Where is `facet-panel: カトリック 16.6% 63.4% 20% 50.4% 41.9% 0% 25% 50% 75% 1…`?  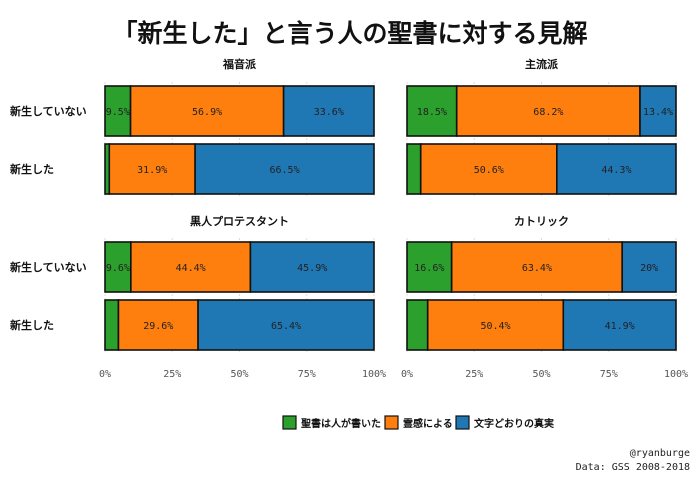
facet-panel: カトリック 16.6% 63.4% 20% 50.4% 41.9% 0% 25% 50% 75% 1… is located at coordinates (544, 297).